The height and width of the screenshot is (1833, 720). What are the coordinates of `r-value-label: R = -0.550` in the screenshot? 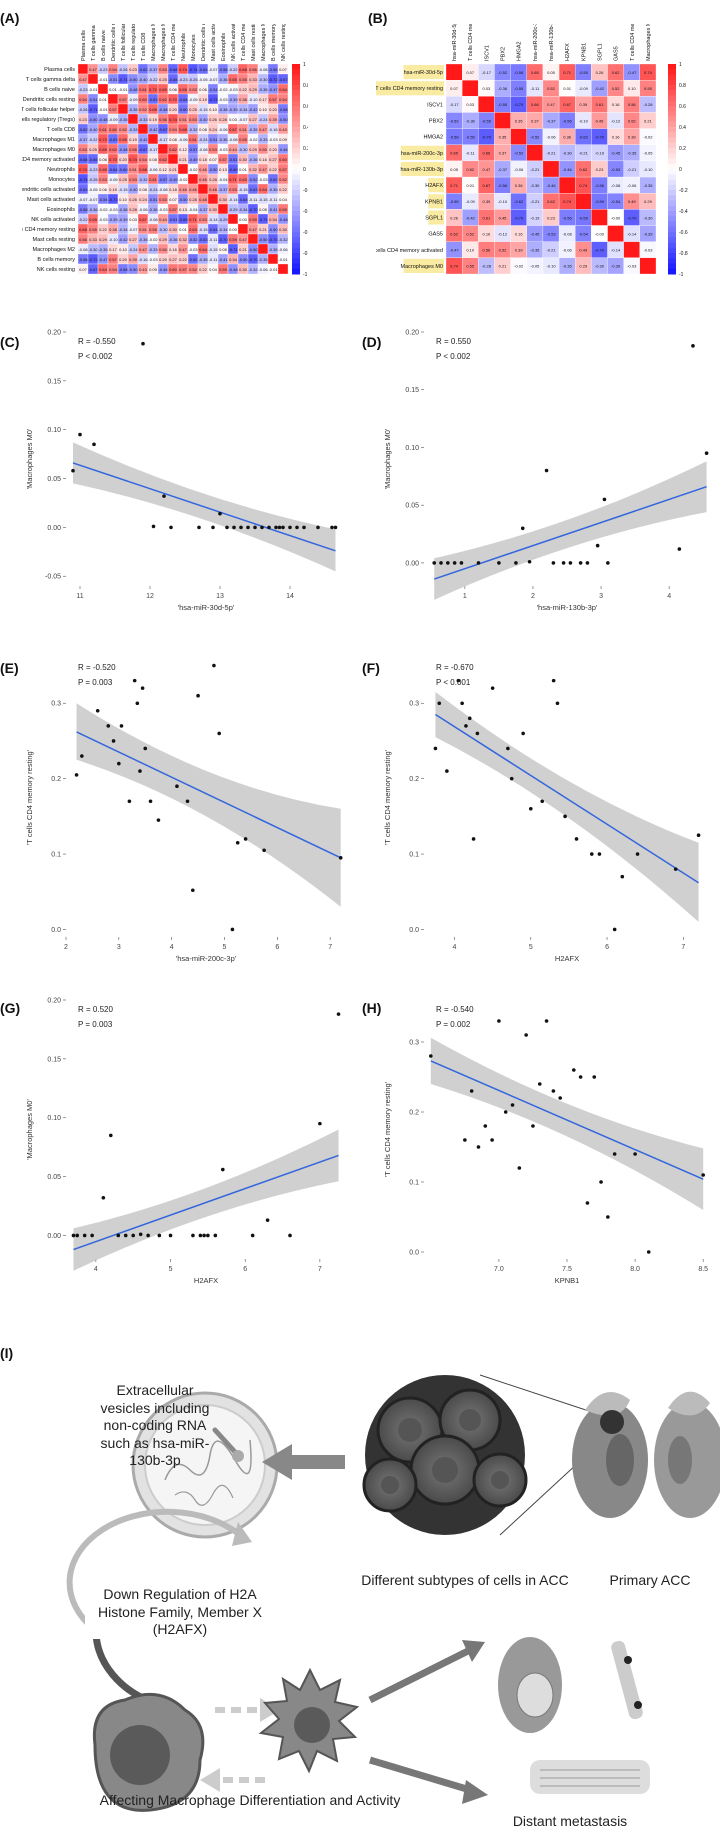 It's located at (97, 341).